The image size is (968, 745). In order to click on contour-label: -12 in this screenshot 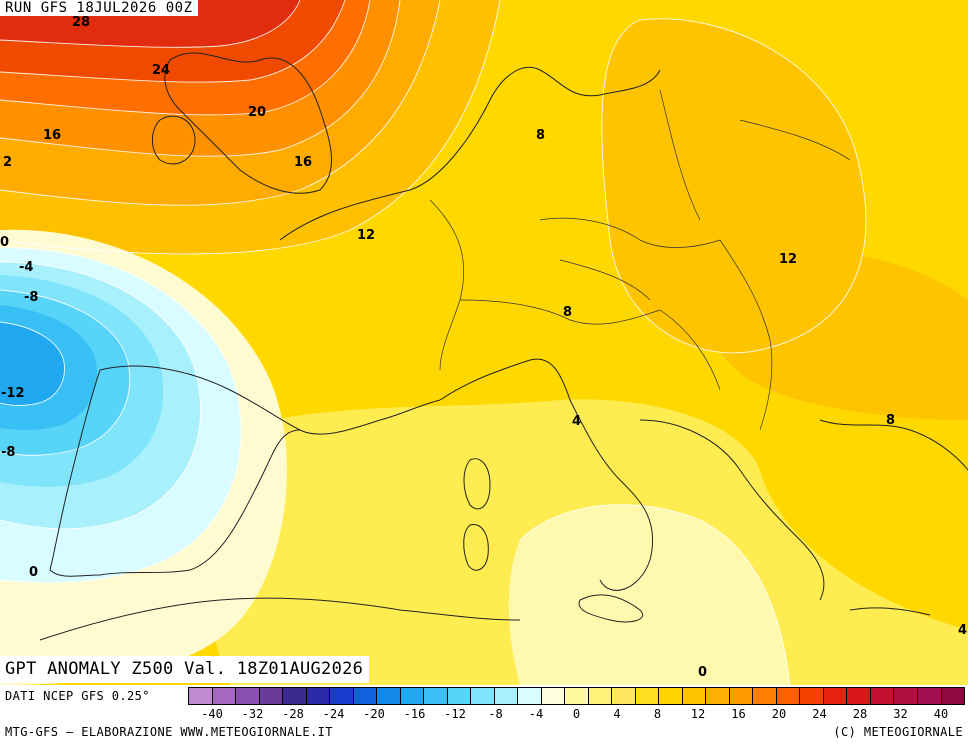, I will do `click(13, 393)`.